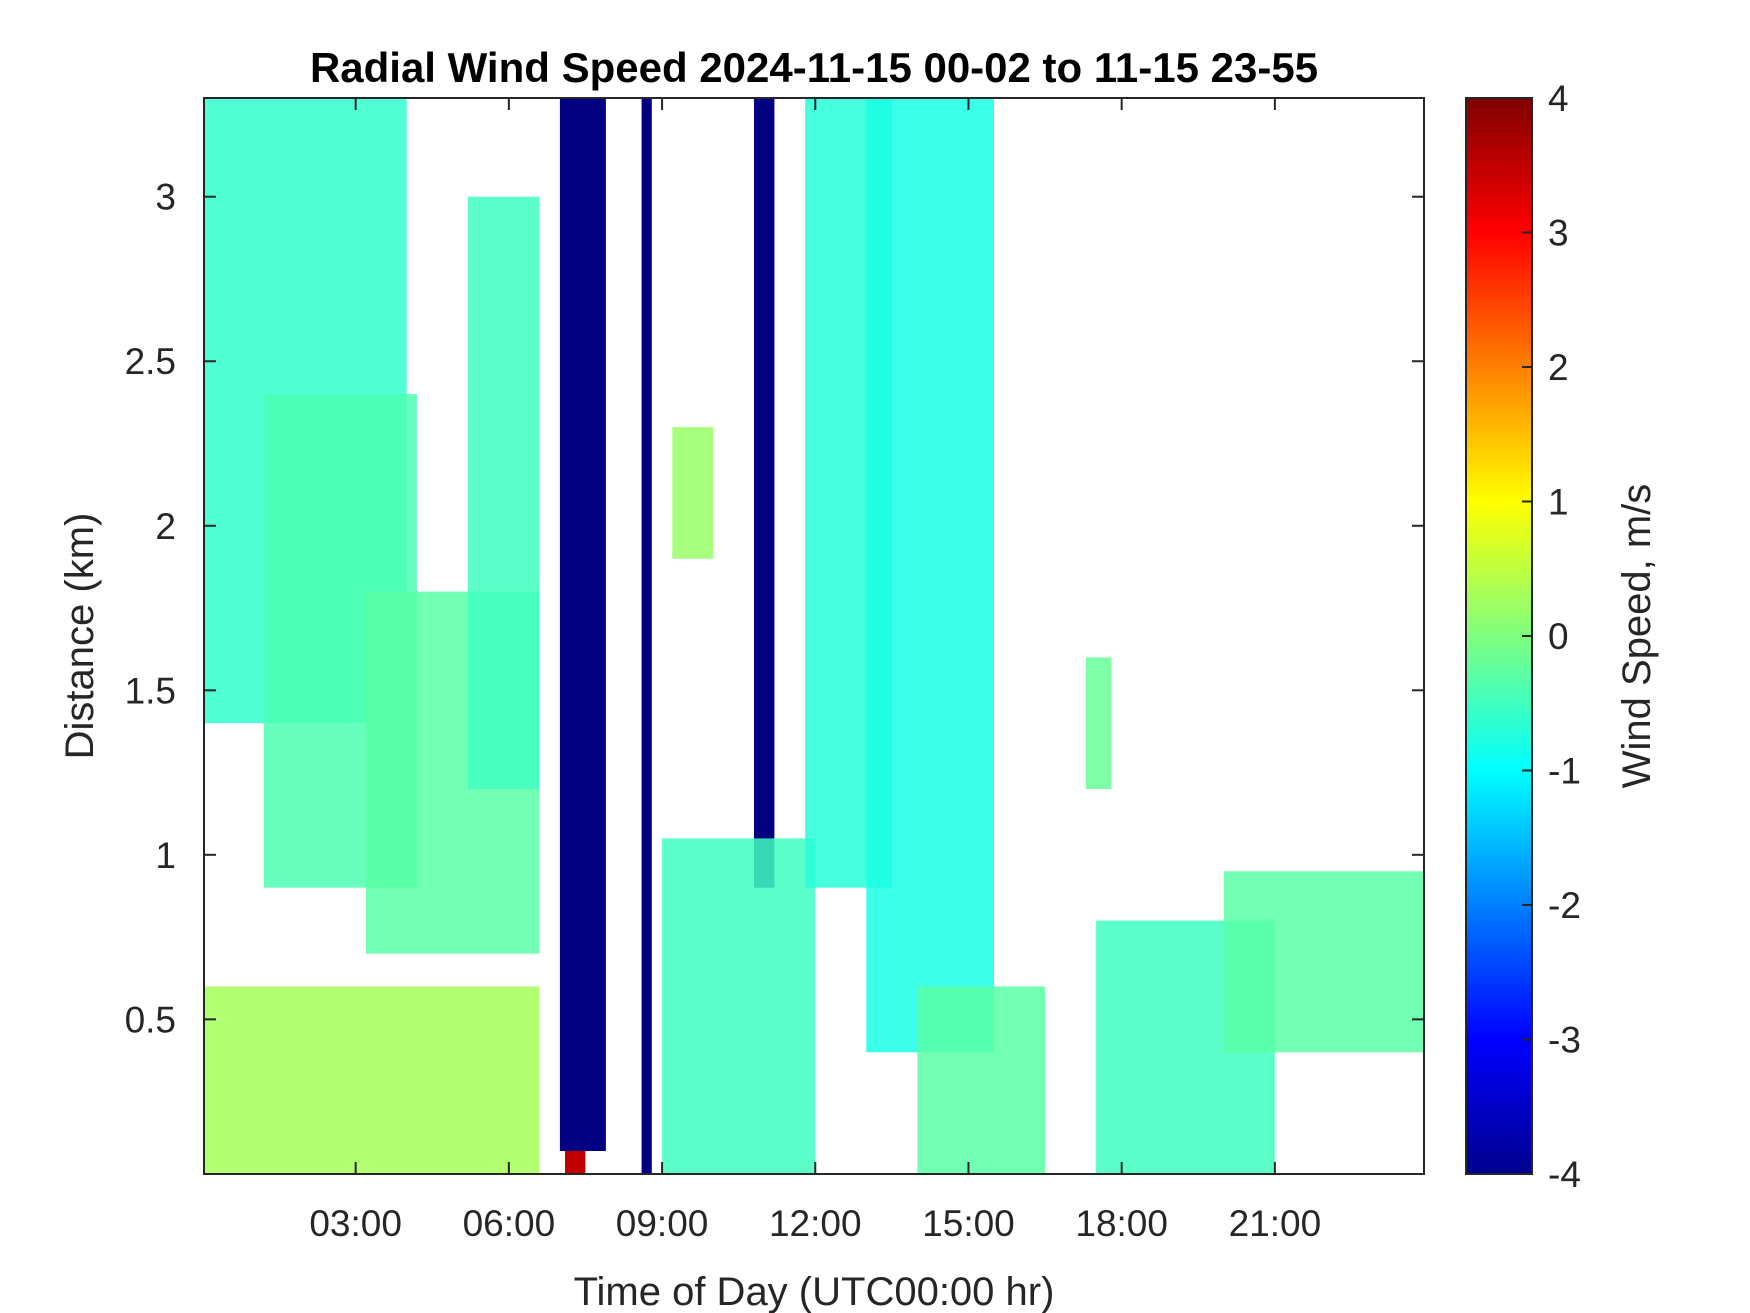 The image size is (1750, 1313). Describe the element at coordinates (814, 1291) in the screenshot. I see `x-axis-label: Time of Day (UTC00:00 hr)` at that location.